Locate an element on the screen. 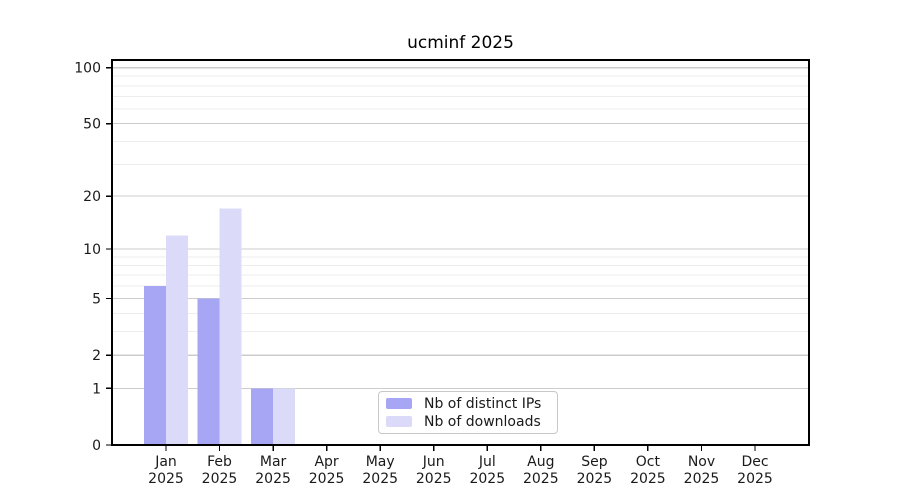 The width and height of the screenshot is (900, 500). legend-label-distinct-ips: Nb of distinct IPs is located at coordinates (483, 403).